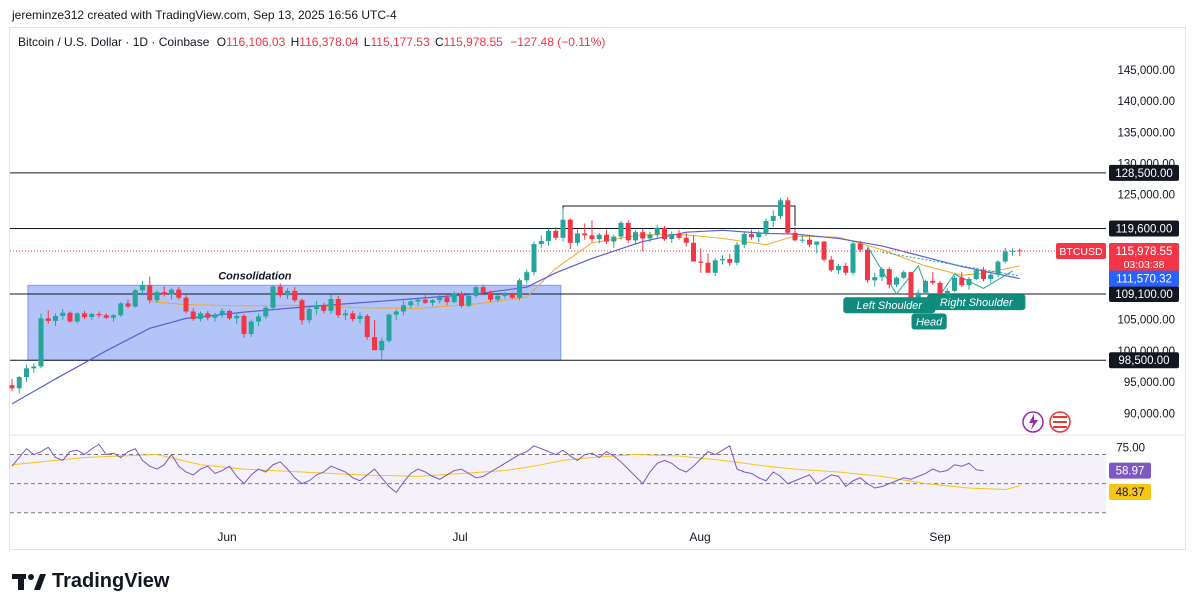 This screenshot has width=1195, height=611. I want to click on head-label: Head, so click(929, 322).